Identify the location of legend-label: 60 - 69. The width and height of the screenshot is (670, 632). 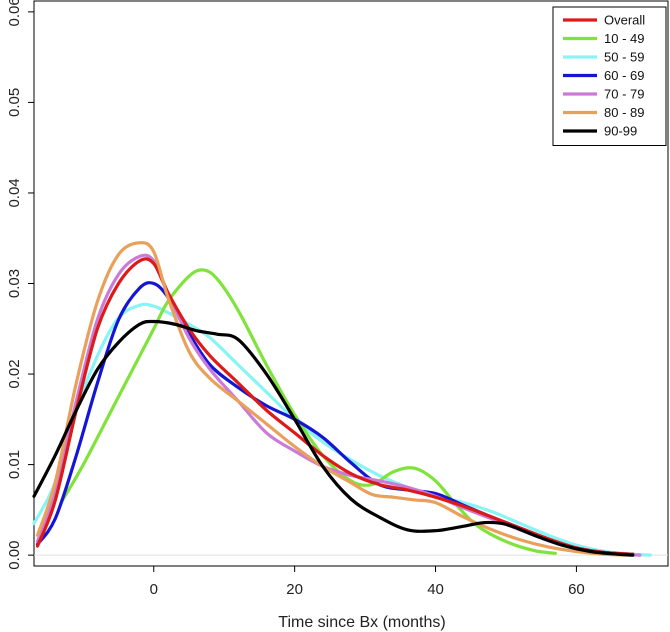
(624, 75).